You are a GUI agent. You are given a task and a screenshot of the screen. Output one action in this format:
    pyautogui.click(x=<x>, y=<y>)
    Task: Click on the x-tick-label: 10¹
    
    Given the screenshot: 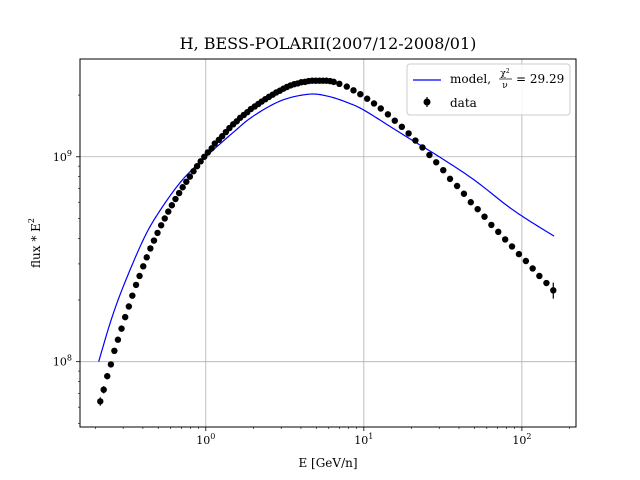 What is the action you would take?
    pyautogui.click(x=363, y=439)
    